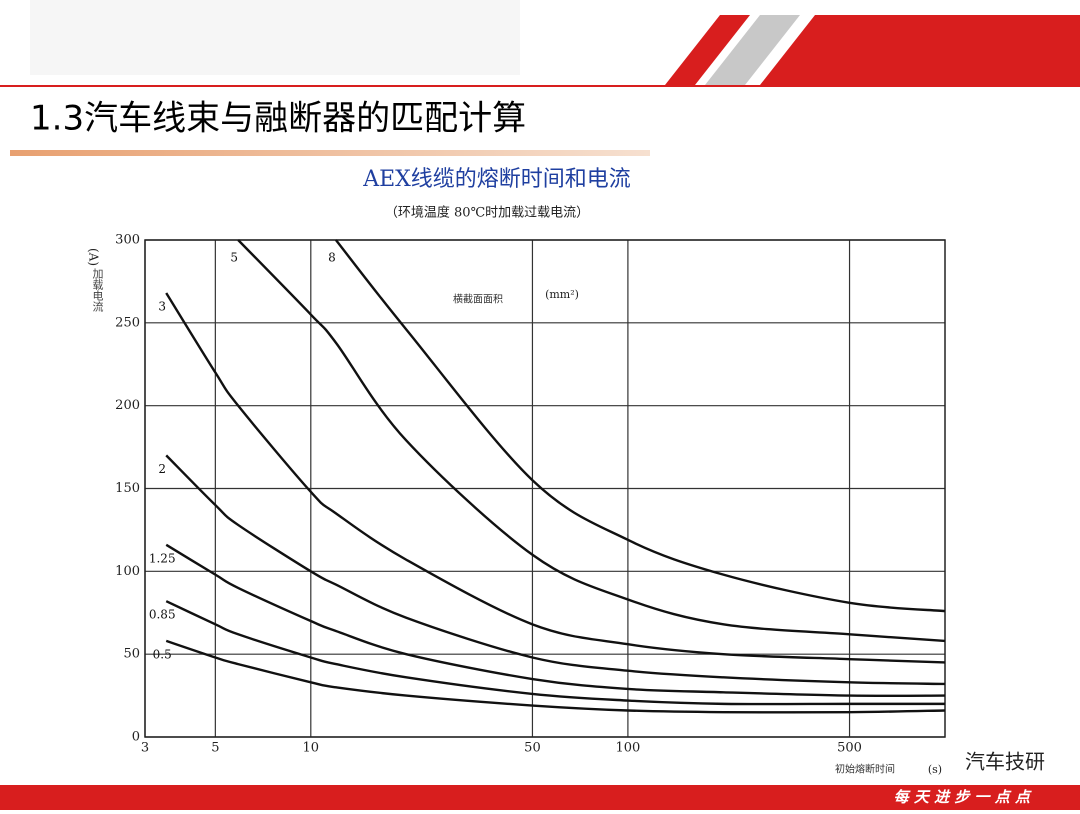 This screenshot has width=1080, height=814. I want to click on curve-label: 5, so click(234, 258).